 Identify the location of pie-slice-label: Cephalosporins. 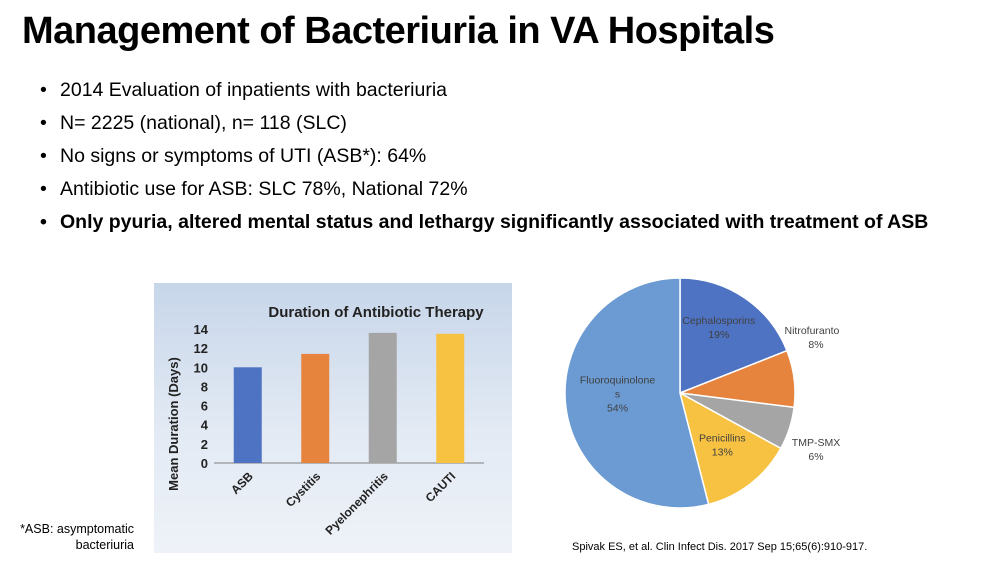
(718, 321).